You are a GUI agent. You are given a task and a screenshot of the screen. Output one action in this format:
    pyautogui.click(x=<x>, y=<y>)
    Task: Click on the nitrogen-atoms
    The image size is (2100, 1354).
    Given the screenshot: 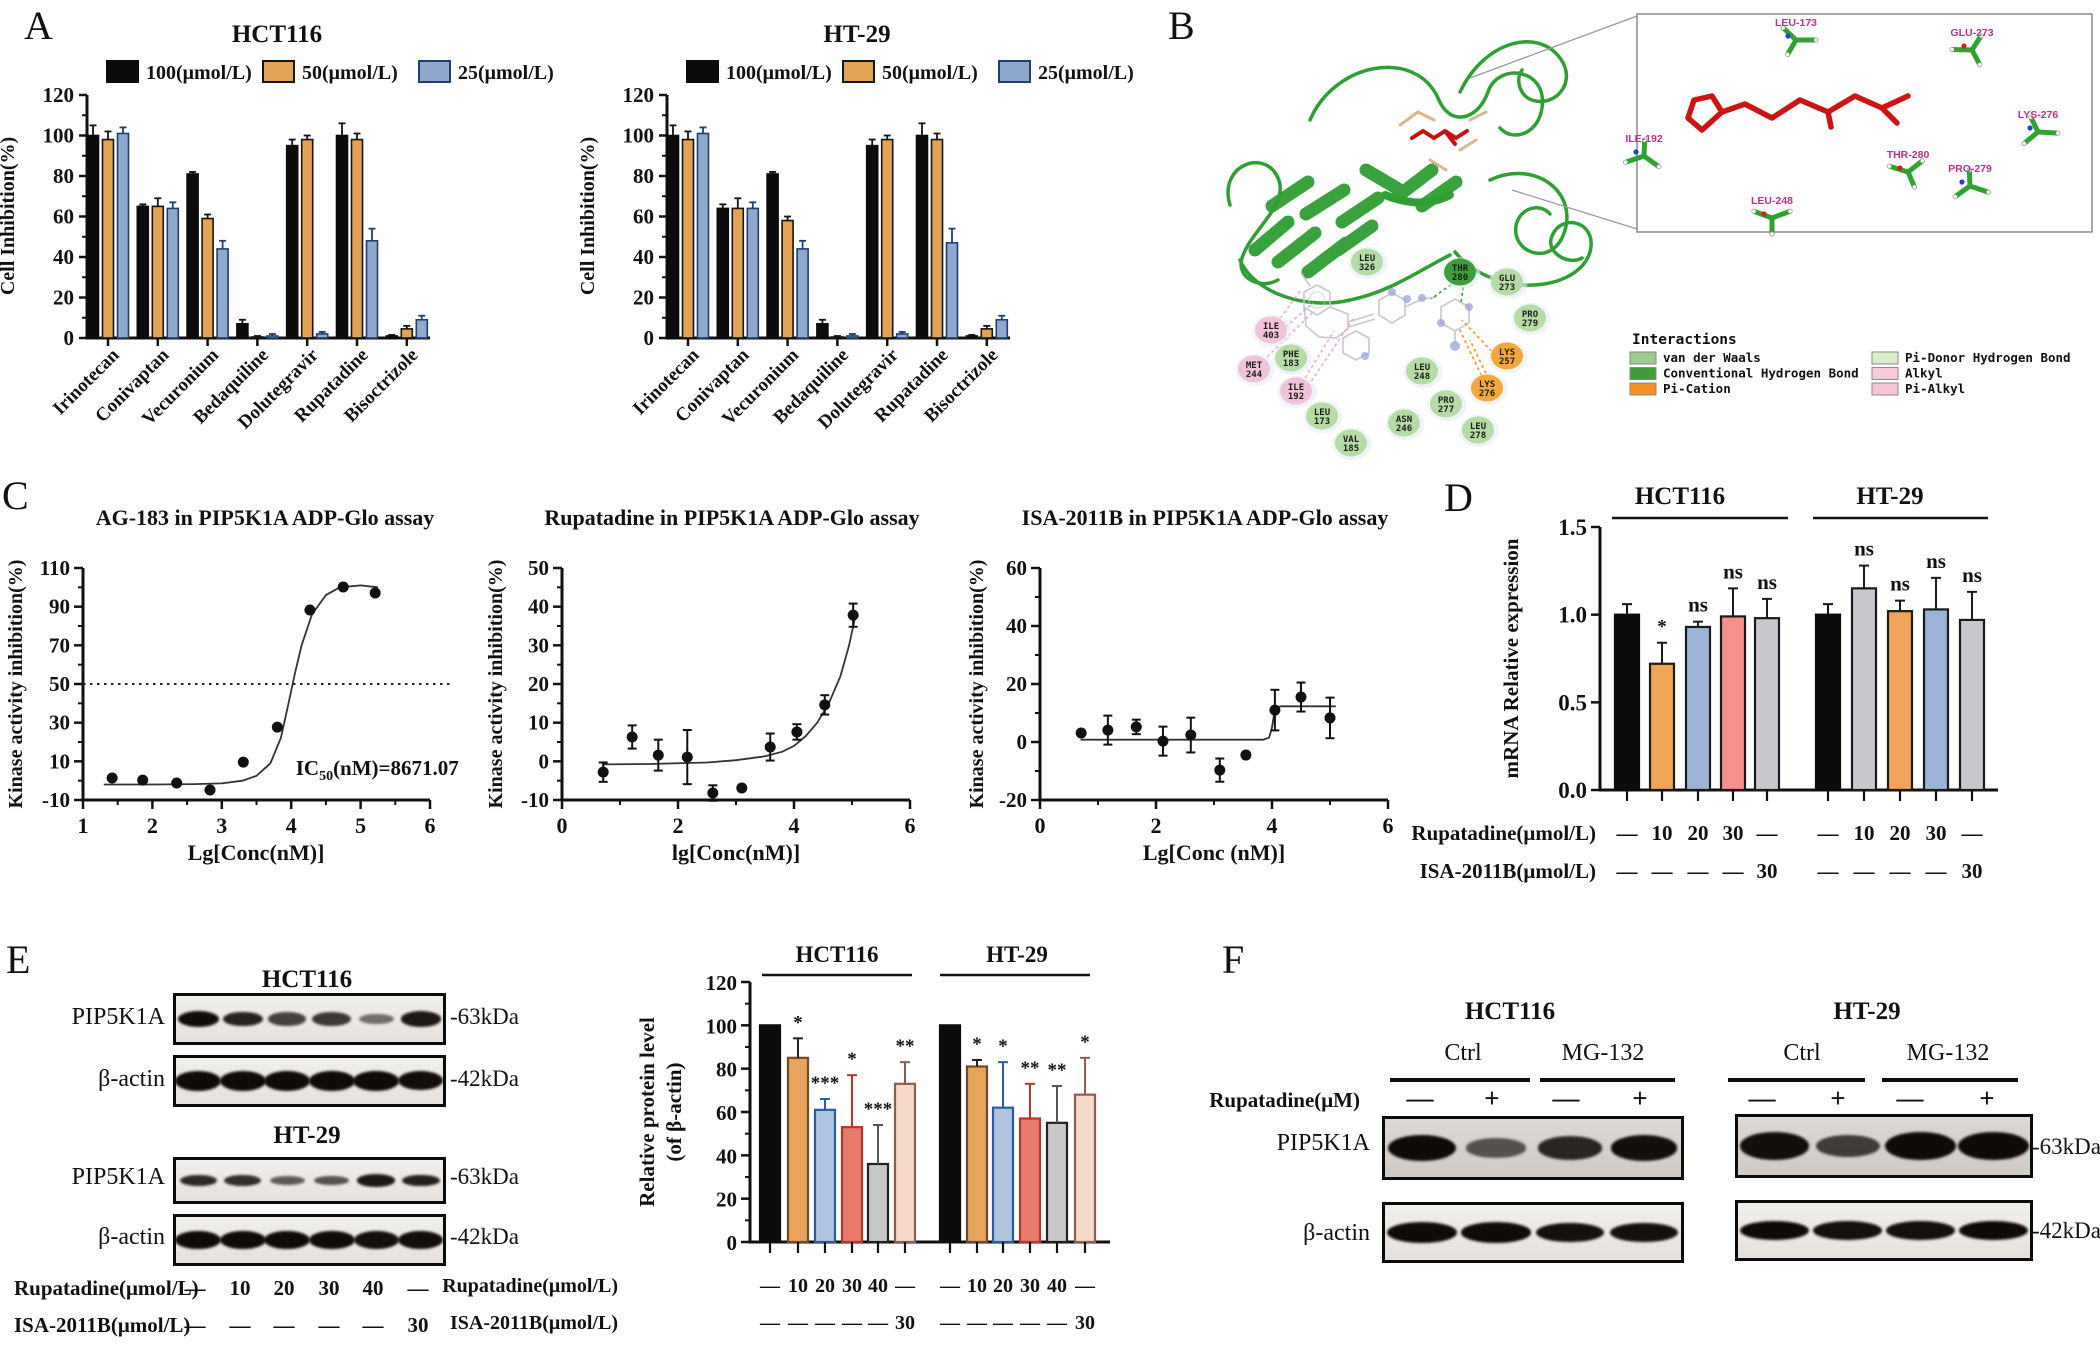 What is the action you would take?
    pyautogui.click(x=1417, y=324)
    